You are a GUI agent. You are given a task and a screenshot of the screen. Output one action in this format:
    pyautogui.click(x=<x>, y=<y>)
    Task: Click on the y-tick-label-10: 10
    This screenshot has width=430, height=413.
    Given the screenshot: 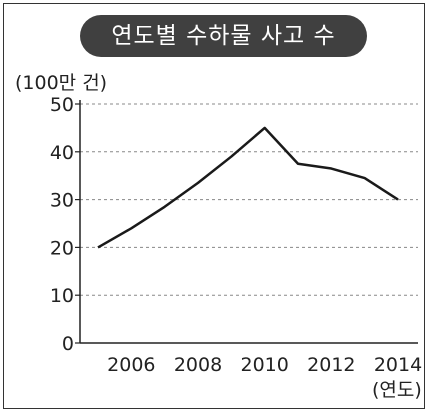 What is the action you would take?
    pyautogui.click(x=62, y=296)
    